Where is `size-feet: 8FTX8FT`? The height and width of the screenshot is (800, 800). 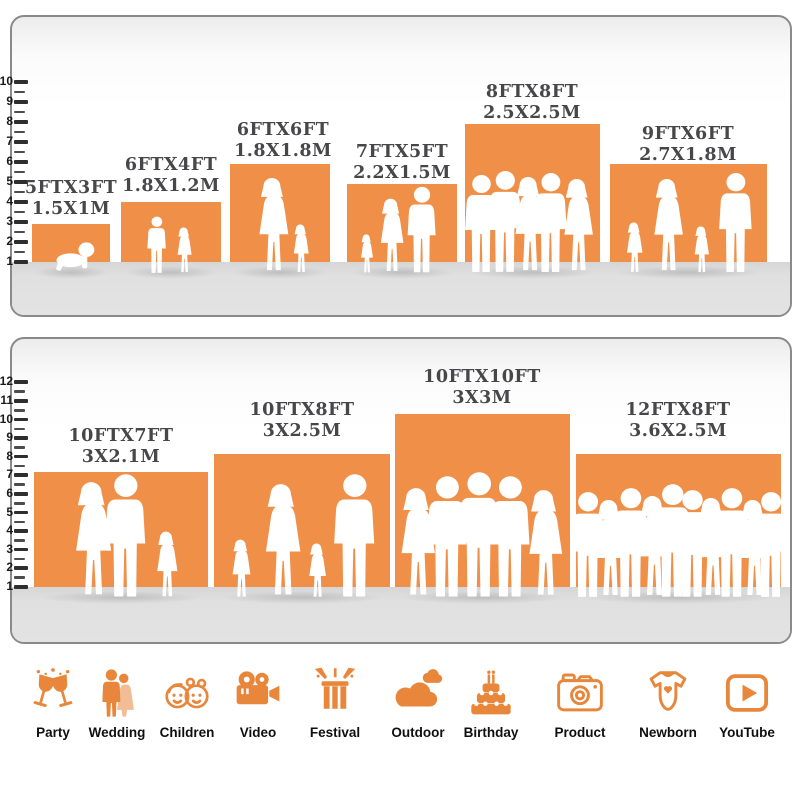 size-feet: 8FTX8FT is located at coordinates (532, 92).